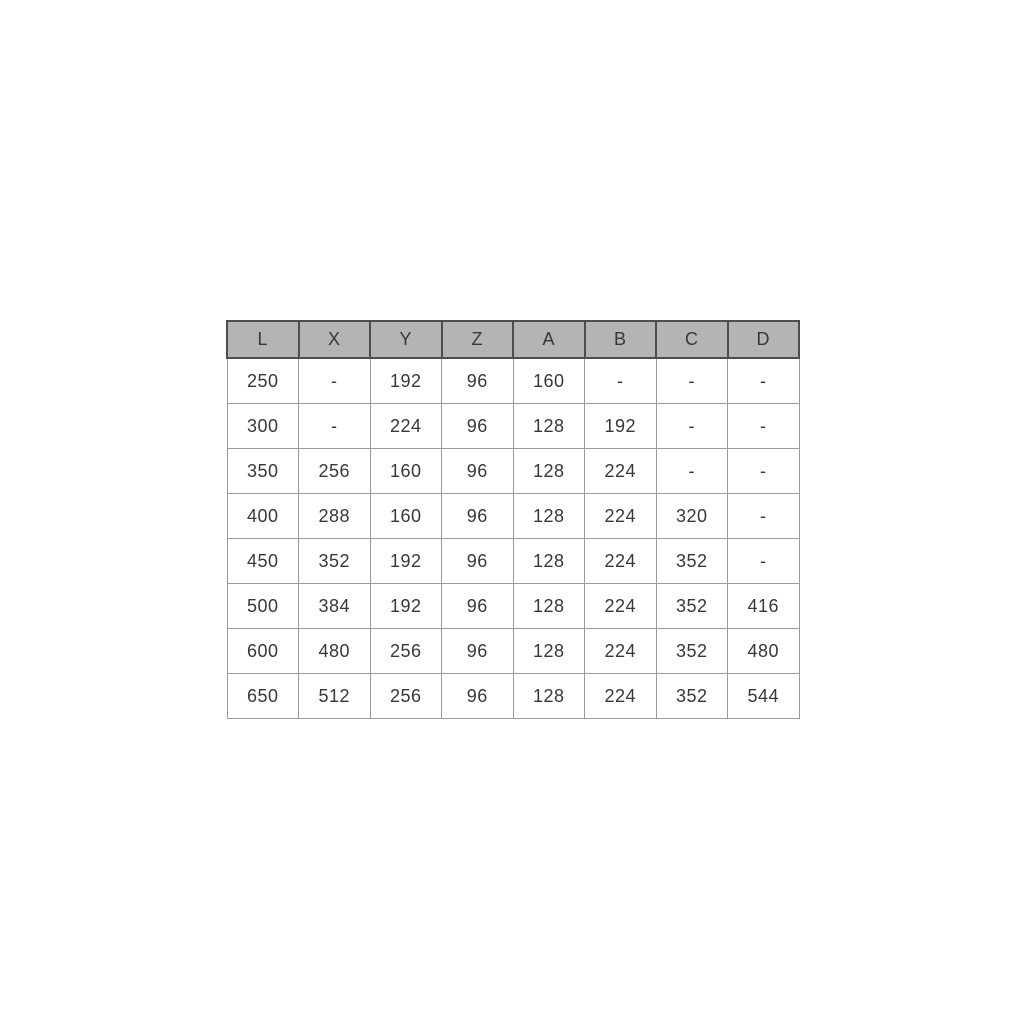 This screenshot has width=1024, height=1024. What do you see at coordinates (763, 339) in the screenshot?
I see `column-header-d: D` at bounding box center [763, 339].